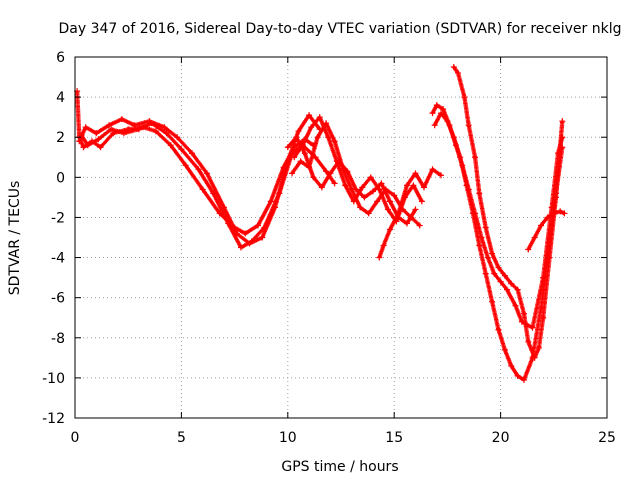 This screenshot has width=640, height=480. Describe the element at coordinates (60, 58) in the screenshot. I see `y-tick-label: 6` at that location.